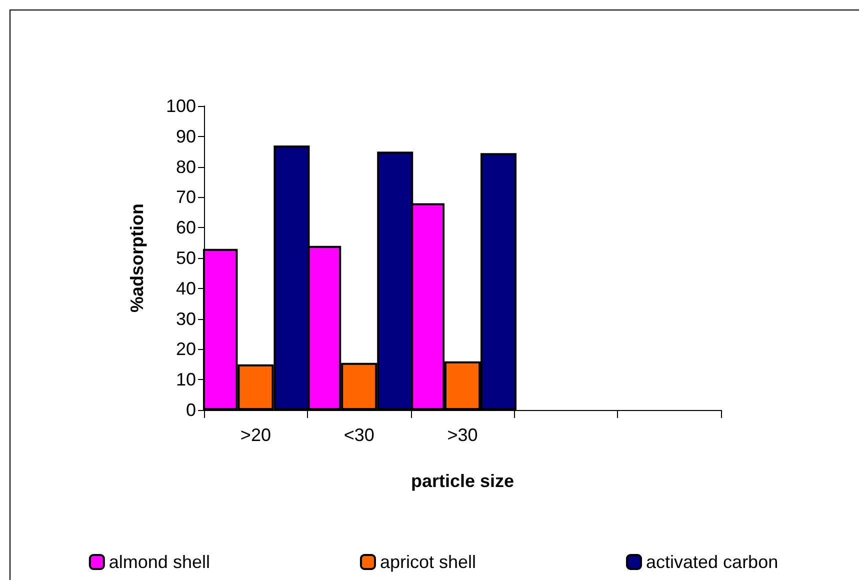 This screenshot has height=588, width=867. What do you see at coordinates (186, 166) in the screenshot?
I see `y-tick-label: 80` at bounding box center [186, 166].